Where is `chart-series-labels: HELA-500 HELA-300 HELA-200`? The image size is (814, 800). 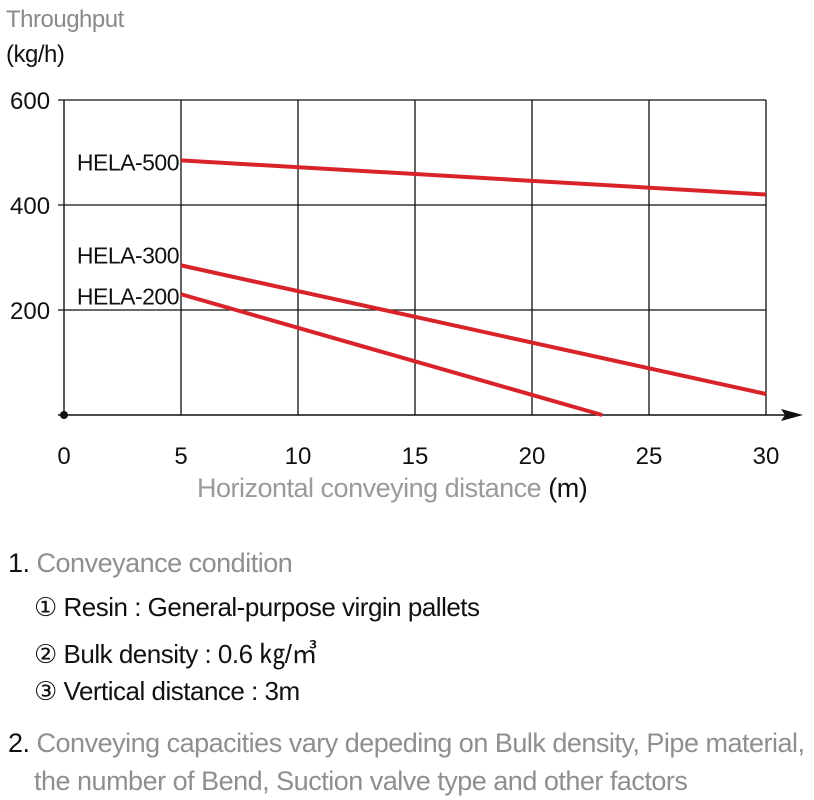
chart-series-labels: HELA-500 HELA-300 HELA-200 is located at coordinates (128, 229).